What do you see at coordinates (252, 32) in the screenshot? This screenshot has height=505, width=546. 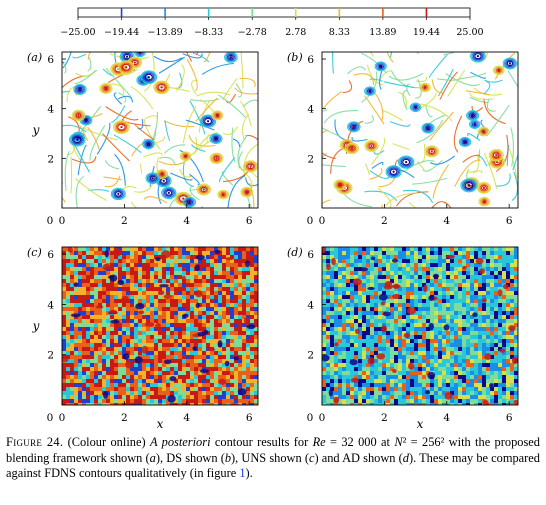 I see `colorbar-tick-label: −2.78` at bounding box center [252, 32].